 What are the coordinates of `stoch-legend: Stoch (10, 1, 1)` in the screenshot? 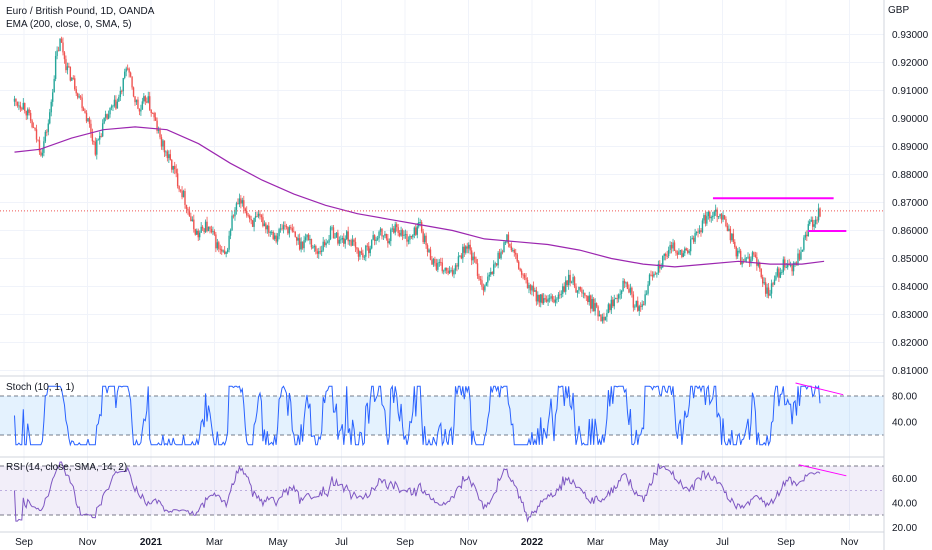 It's located at (40, 387).